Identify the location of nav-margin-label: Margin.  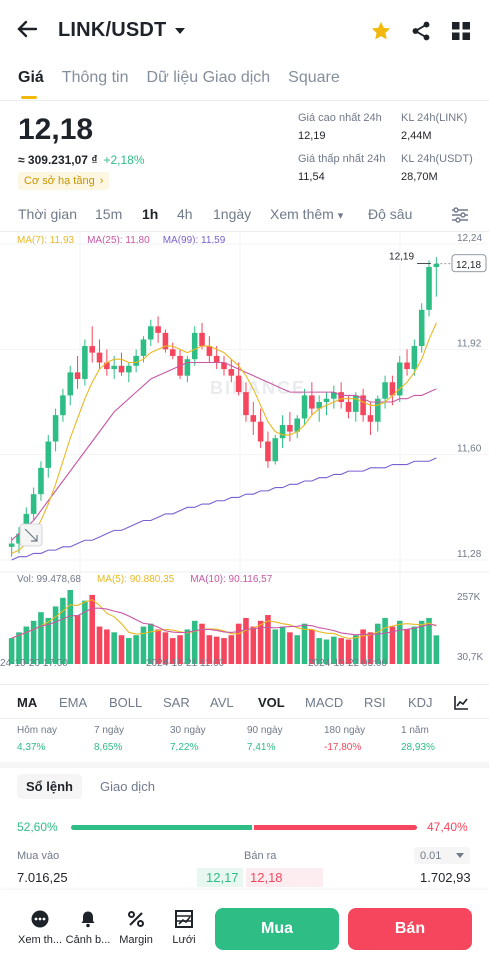
(136, 940).